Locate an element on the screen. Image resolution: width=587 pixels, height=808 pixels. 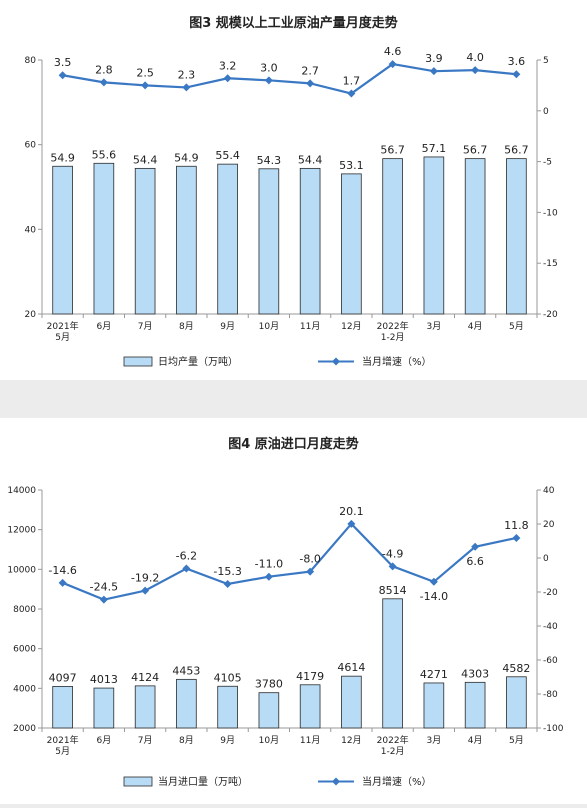
x-axis-tick-label: 11月 is located at coordinates (310, 326).